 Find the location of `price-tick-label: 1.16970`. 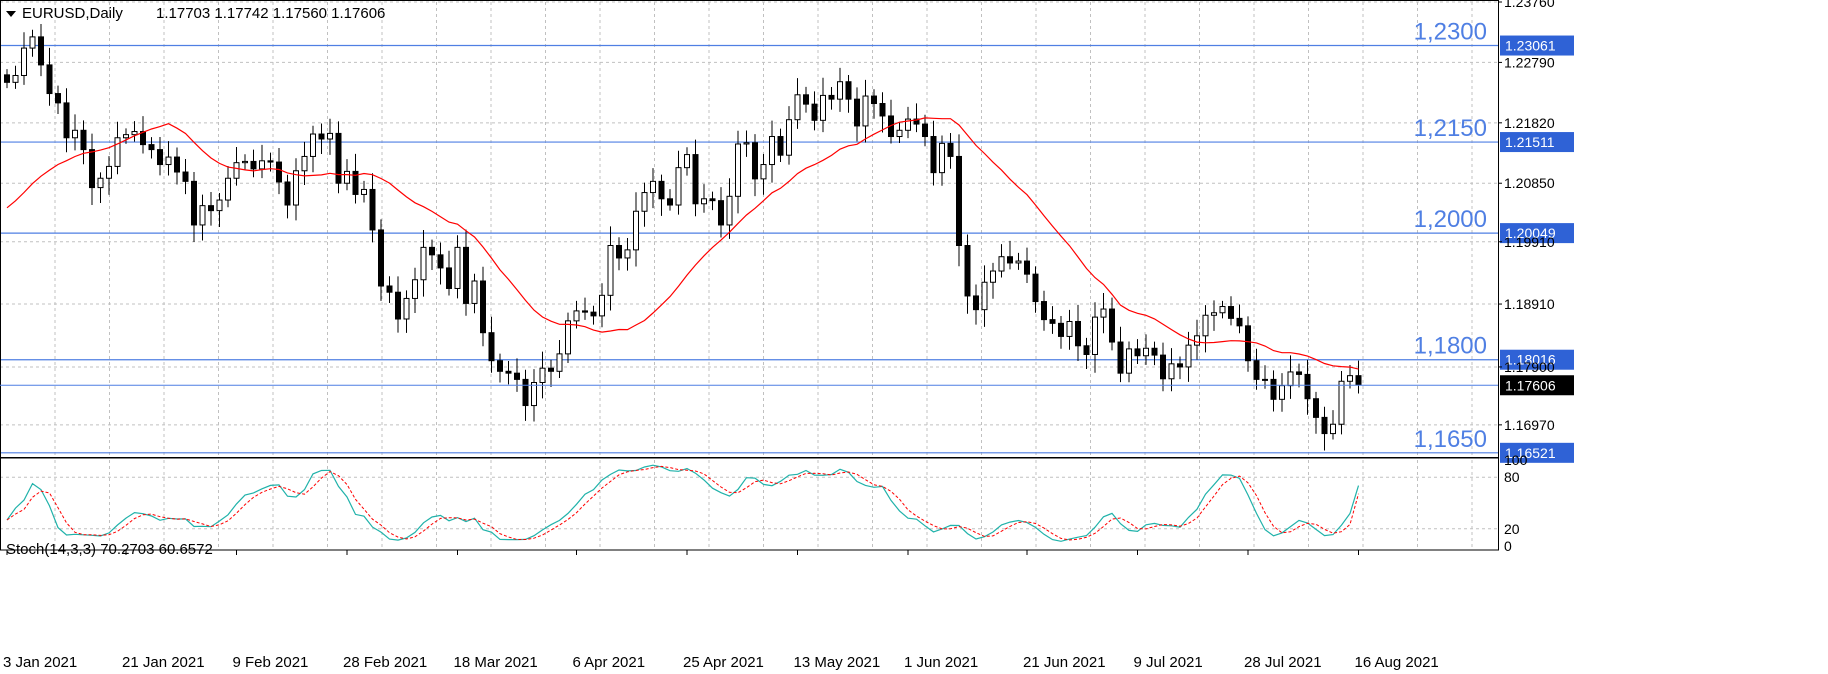

price-tick-label: 1.16970 is located at coordinates (1529, 425).